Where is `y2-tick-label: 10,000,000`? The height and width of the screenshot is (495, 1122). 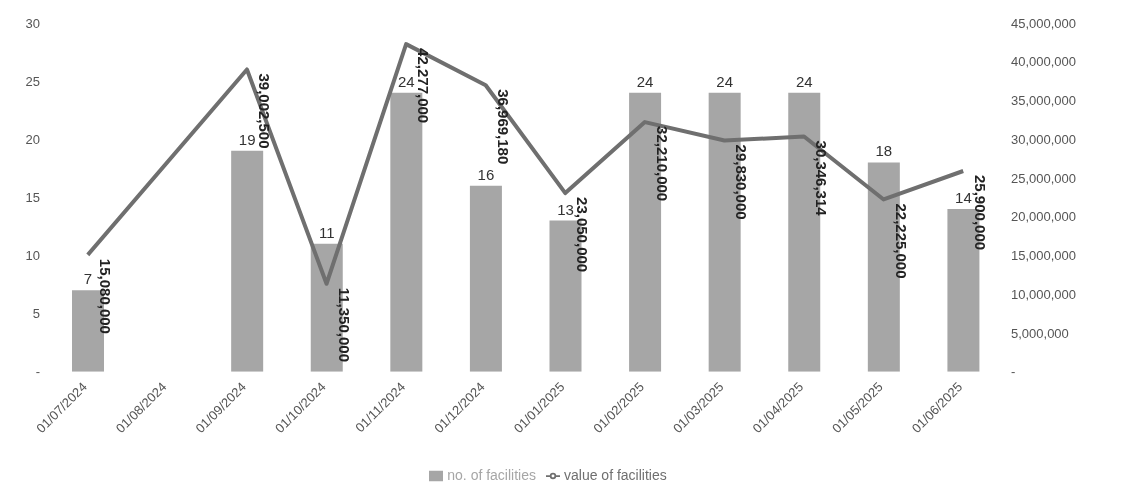 y2-tick-label: 10,000,000 is located at coordinates (1044, 294).